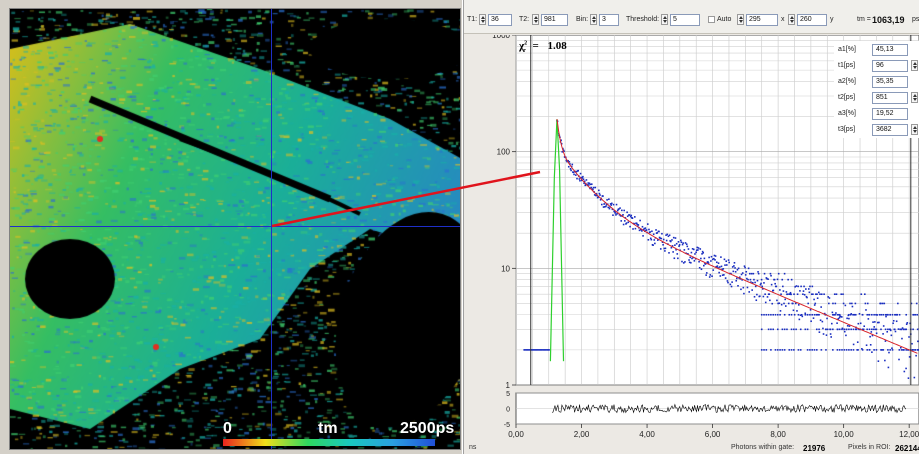 This screenshot has height=454, width=919. Describe the element at coordinates (890, 82) in the screenshot. I see `fit-param-field: 35,35` at that location.